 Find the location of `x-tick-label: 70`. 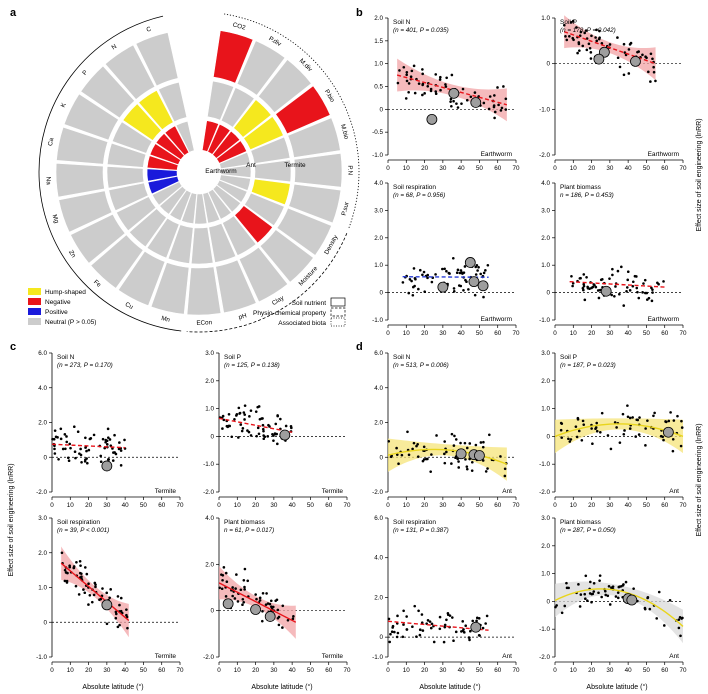

x-tick-label: 70 is located at coordinates (180, 505).